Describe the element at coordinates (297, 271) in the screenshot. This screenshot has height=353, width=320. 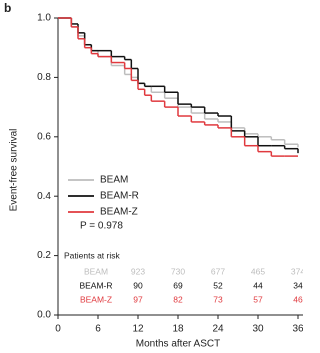
I see `risk-count: 374` at that location.